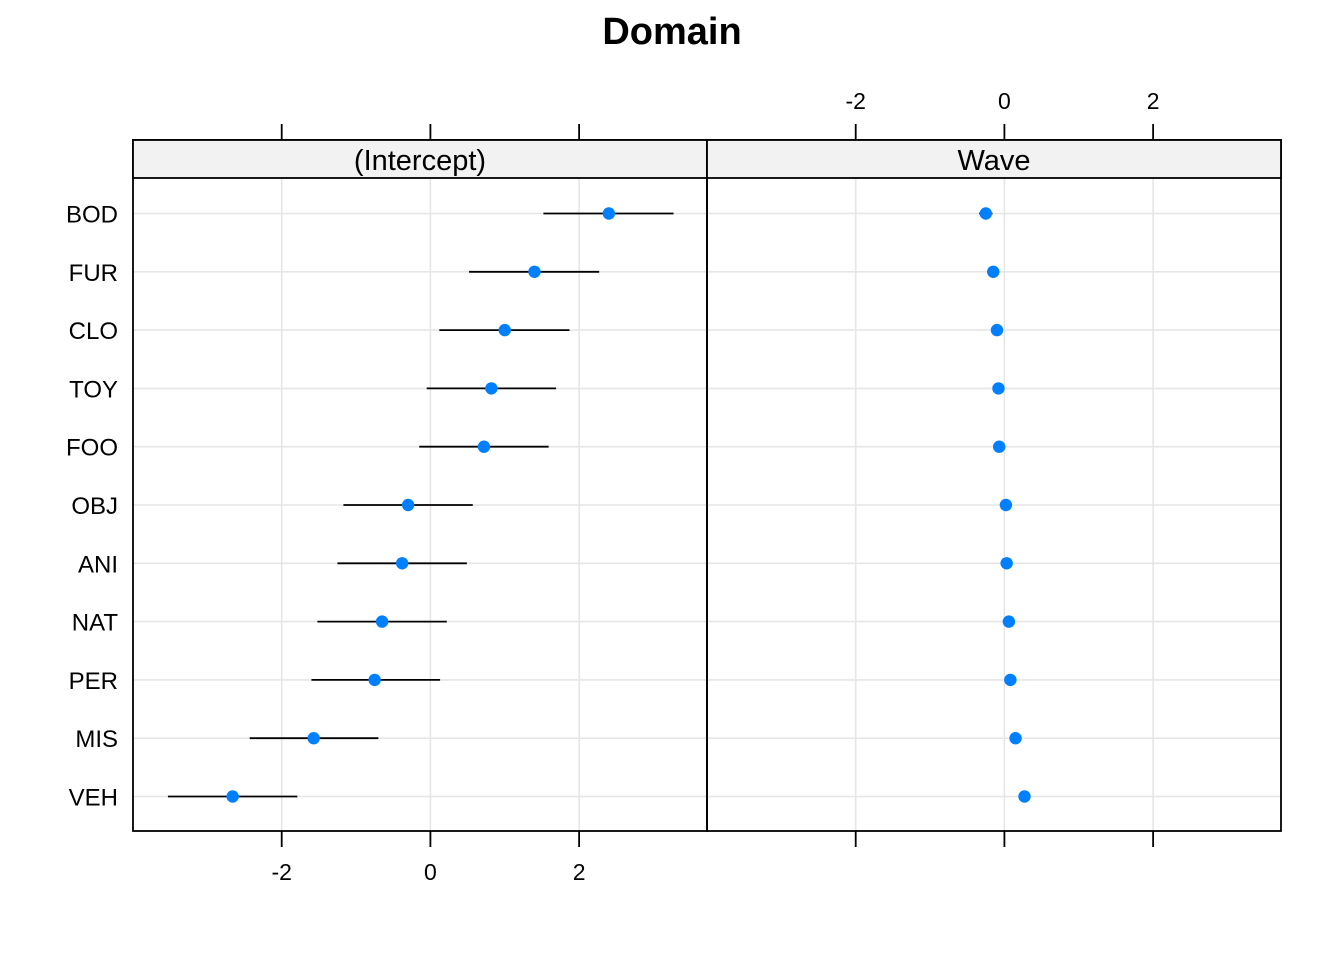  Describe the element at coordinates (96, 739) in the screenshot. I see `category-label: MIS` at that location.